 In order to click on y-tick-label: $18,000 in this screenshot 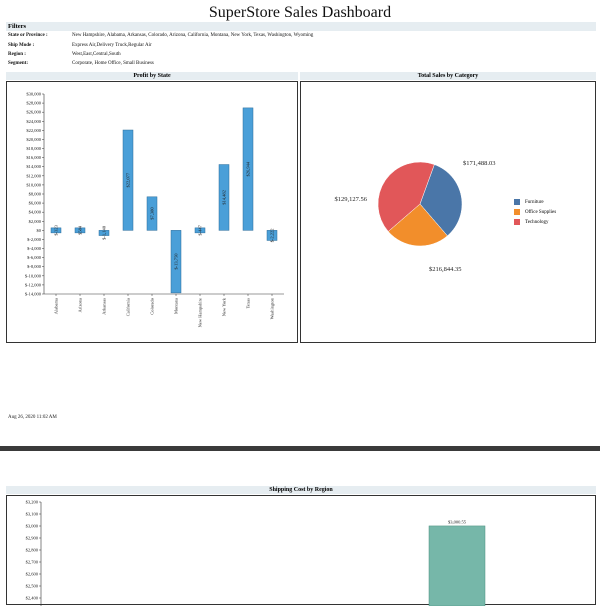, I will do `click(33, 149)`.